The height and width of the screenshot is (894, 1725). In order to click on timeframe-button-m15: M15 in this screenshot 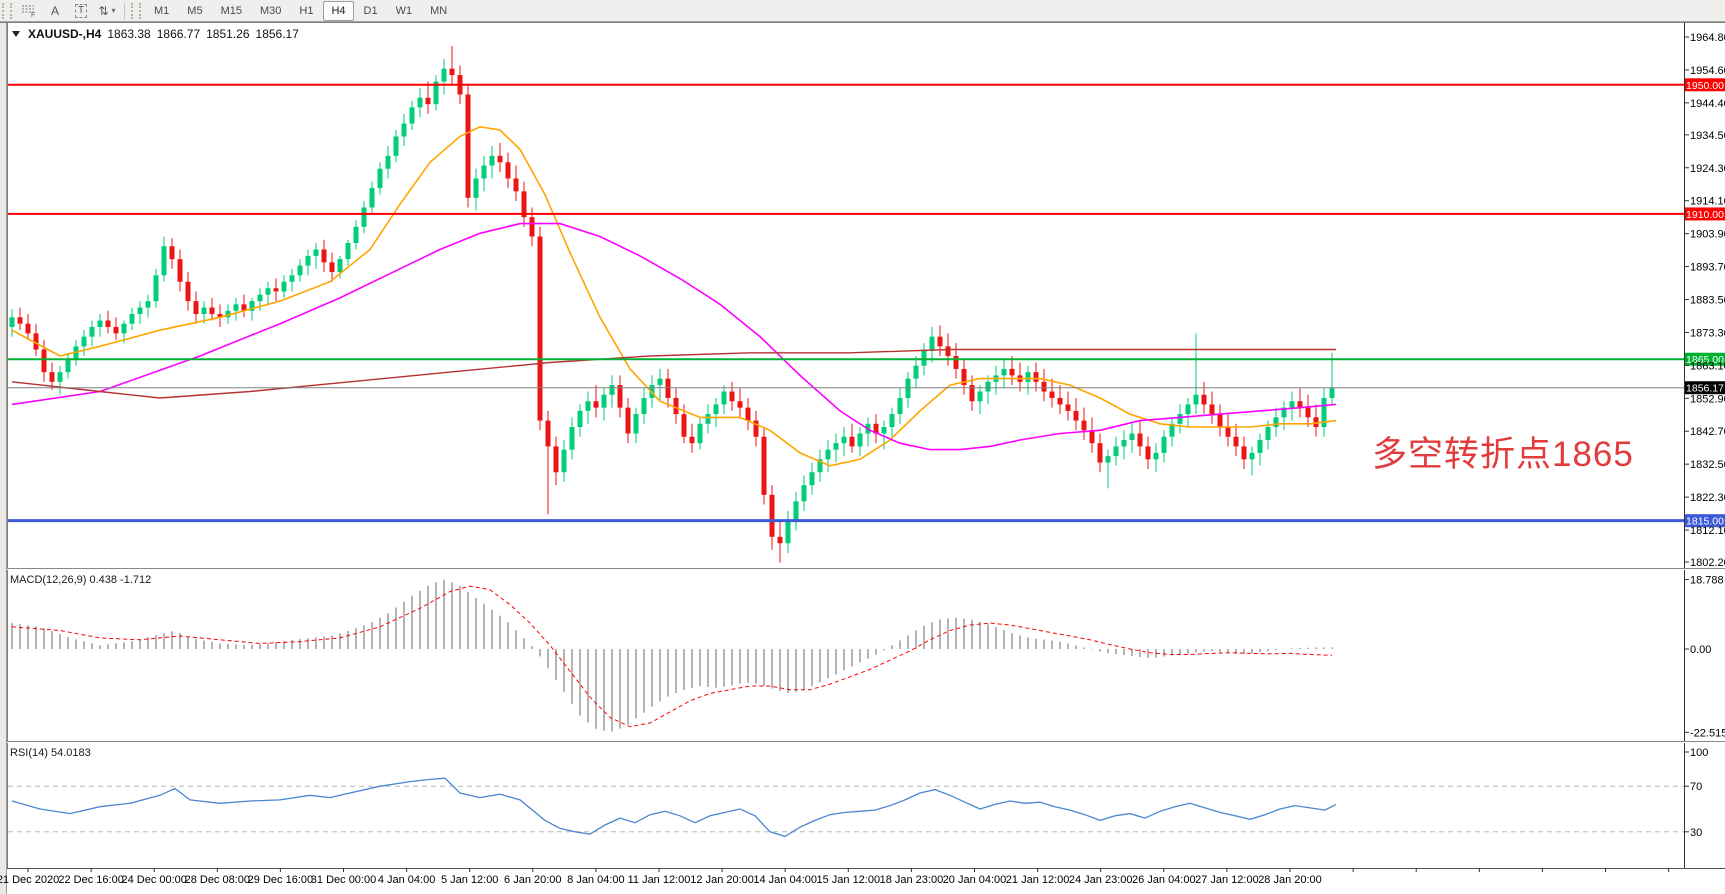, I will do `click(231, 10)`.